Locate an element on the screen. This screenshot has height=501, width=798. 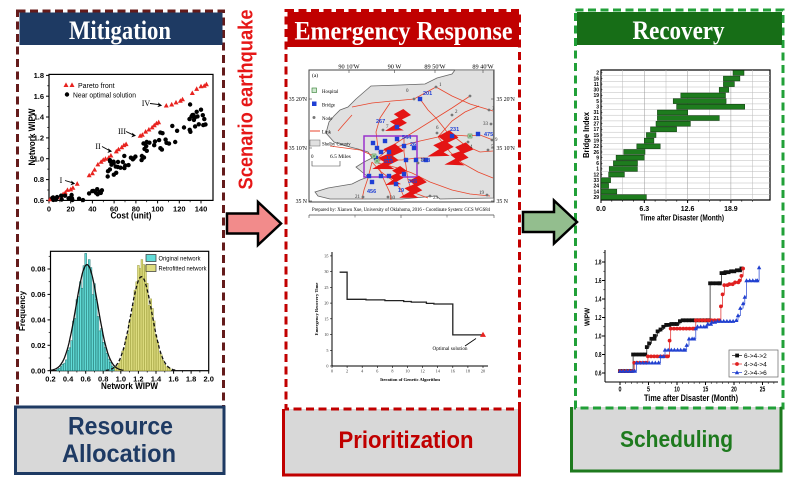
svg-text: 6.5 Miles is located at coordinates (340, 157).